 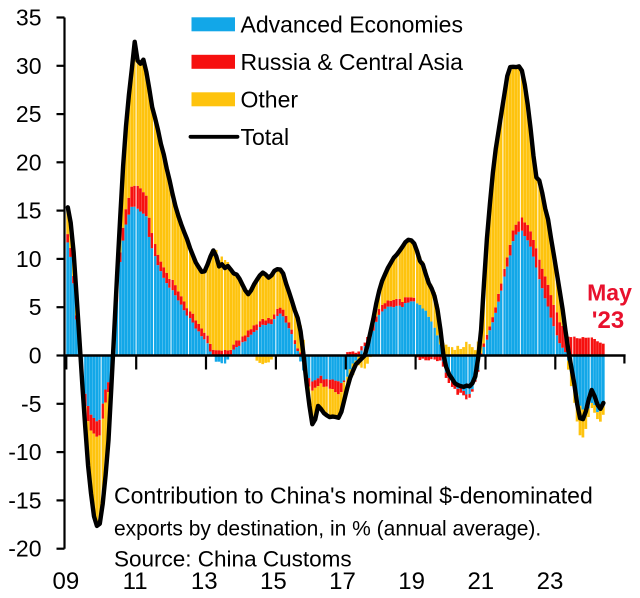 What do you see at coordinates (29, 66) in the screenshot?
I see `svg-text: 30` at bounding box center [29, 66].